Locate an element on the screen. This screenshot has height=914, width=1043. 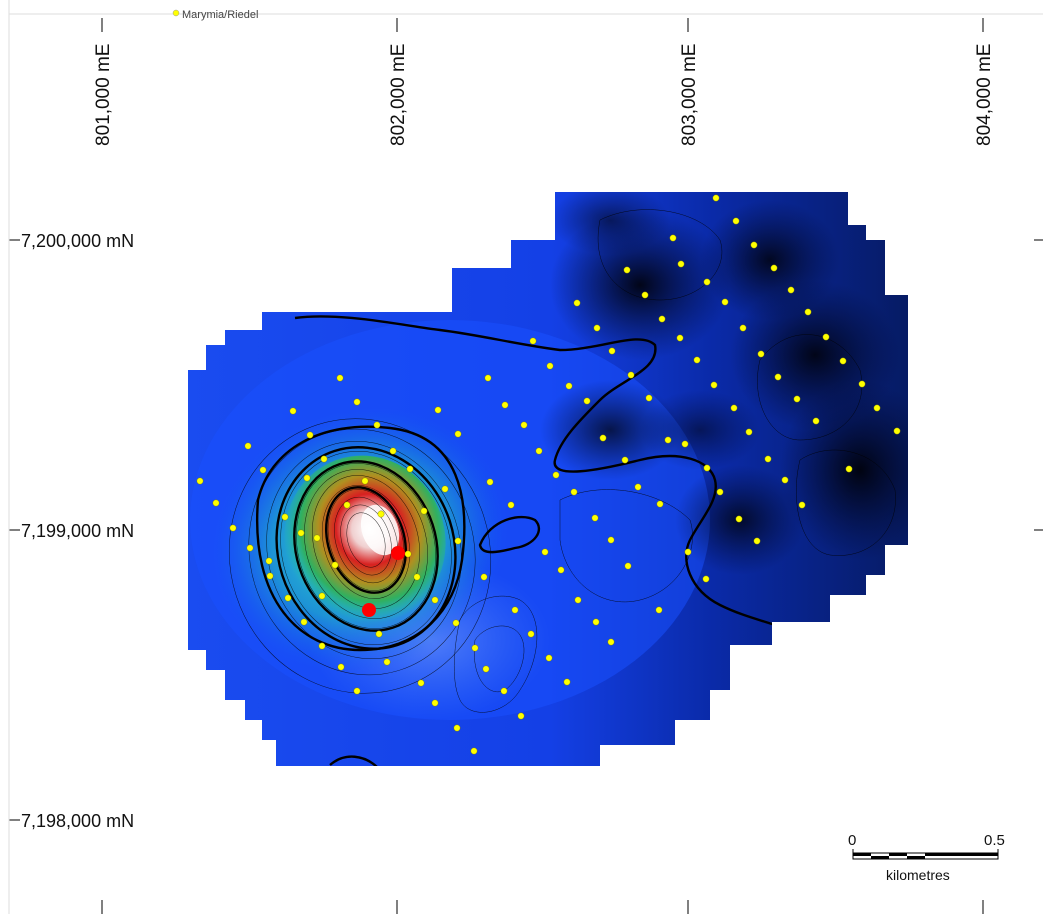
scale-bar: 0 0.5 kilometres is located at coordinates (926, 857).